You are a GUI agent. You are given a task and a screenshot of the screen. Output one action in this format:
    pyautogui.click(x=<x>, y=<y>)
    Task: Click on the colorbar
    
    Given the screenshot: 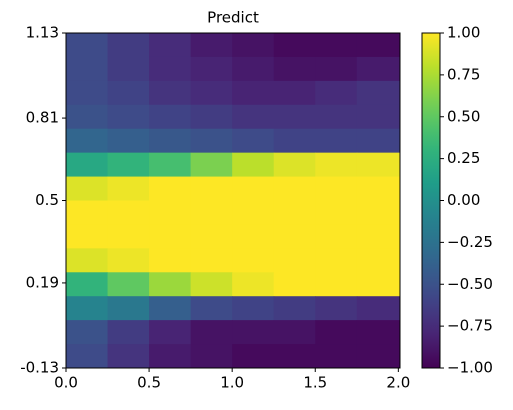 What is the action you would take?
    pyautogui.click(x=431, y=200)
    